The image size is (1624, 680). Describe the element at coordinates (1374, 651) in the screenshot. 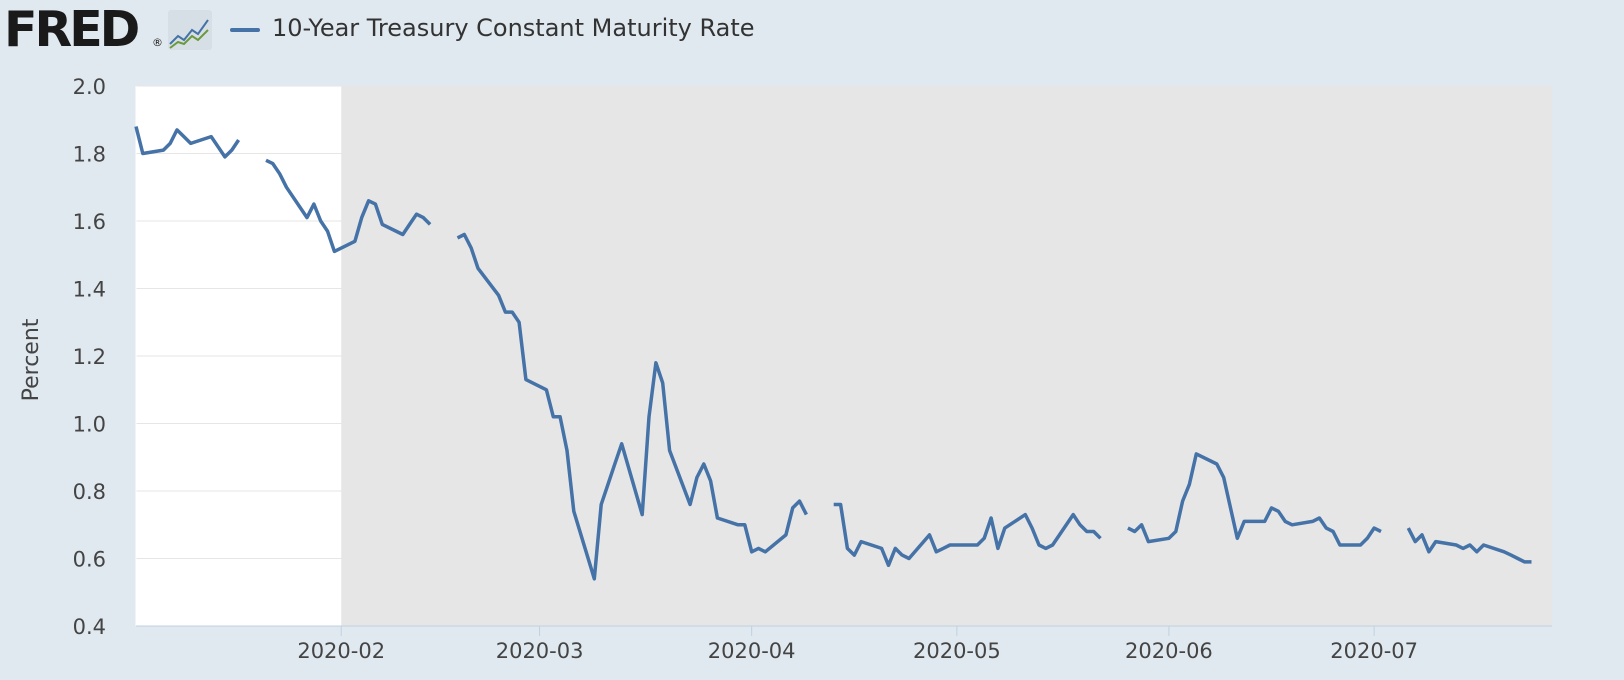

I see `x-tick-label: 2020-07` at that location.